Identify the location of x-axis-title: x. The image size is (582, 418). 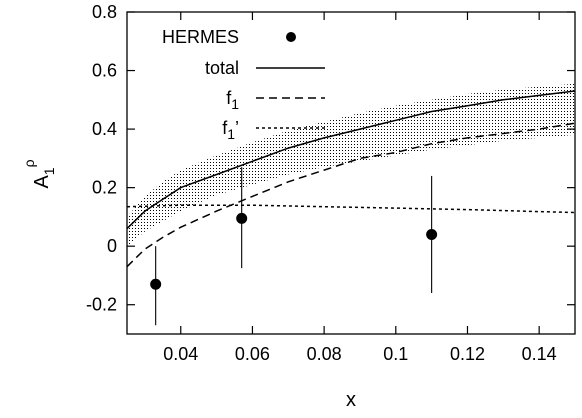
(351, 400).